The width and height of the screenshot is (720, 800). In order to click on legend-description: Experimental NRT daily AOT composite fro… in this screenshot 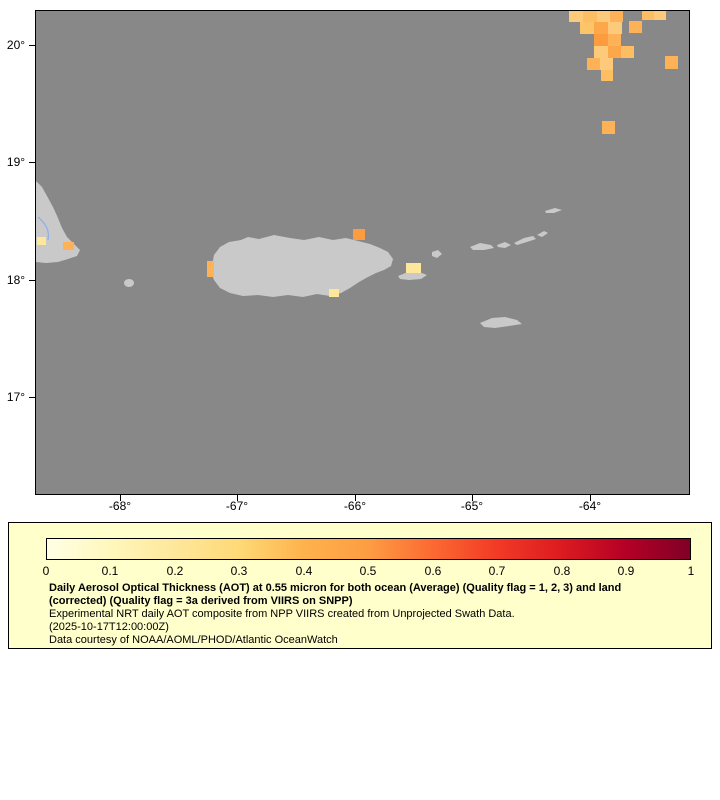, I will do `click(282, 614)`.